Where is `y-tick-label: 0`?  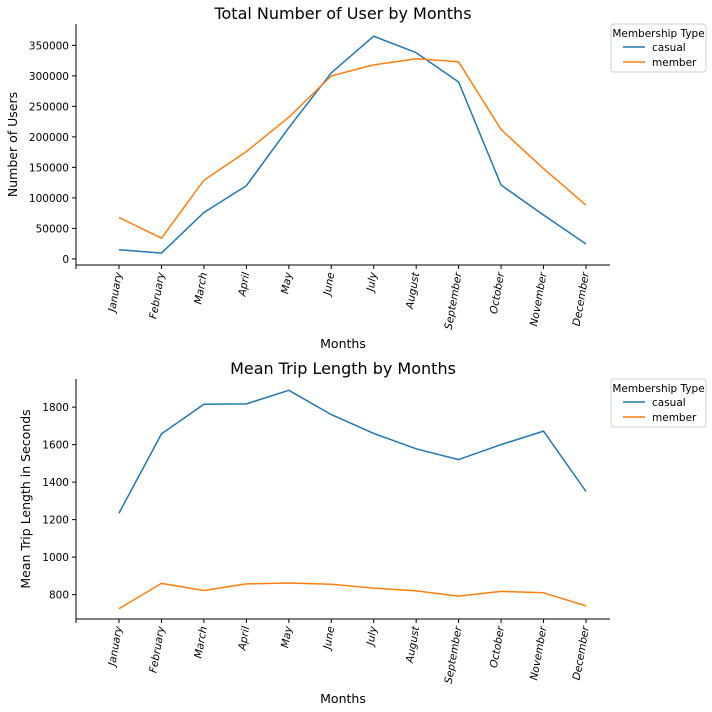
y-tick-label: 0 is located at coordinates (65, 260).